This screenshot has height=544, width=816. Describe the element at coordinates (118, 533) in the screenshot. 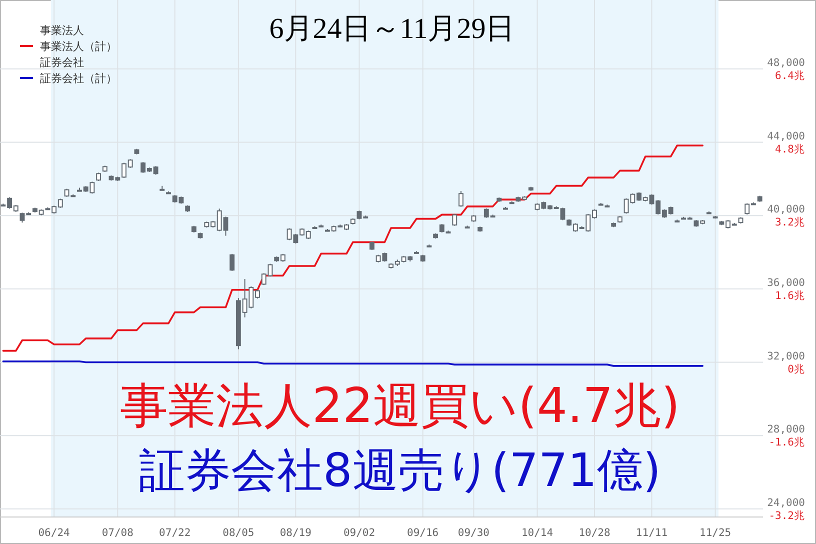

I see `x-tick-label: 07/08` at that location.